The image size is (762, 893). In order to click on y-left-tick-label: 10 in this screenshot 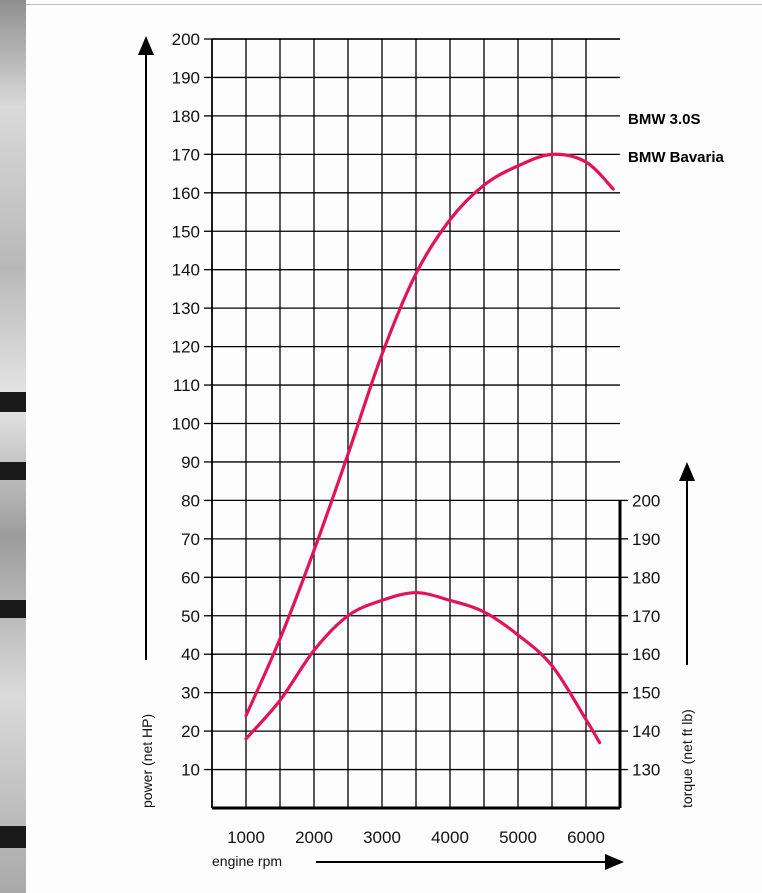, I will do `click(190, 770)`.